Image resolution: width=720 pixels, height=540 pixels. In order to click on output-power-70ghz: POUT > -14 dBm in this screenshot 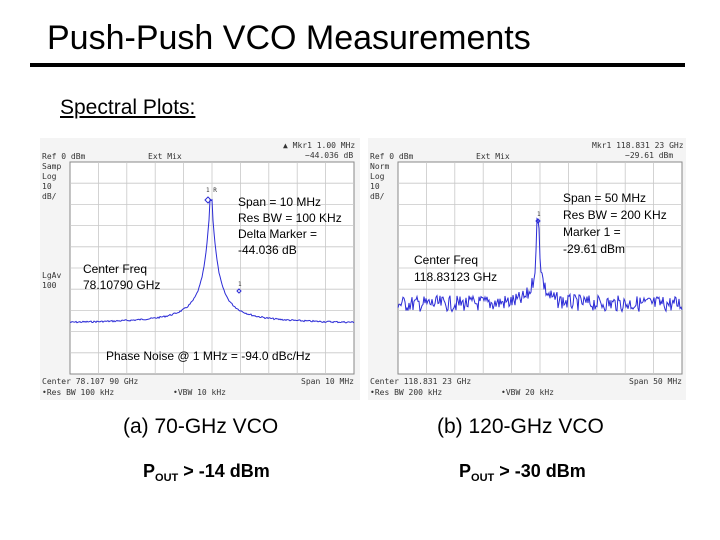, I will do `click(206, 472)`.